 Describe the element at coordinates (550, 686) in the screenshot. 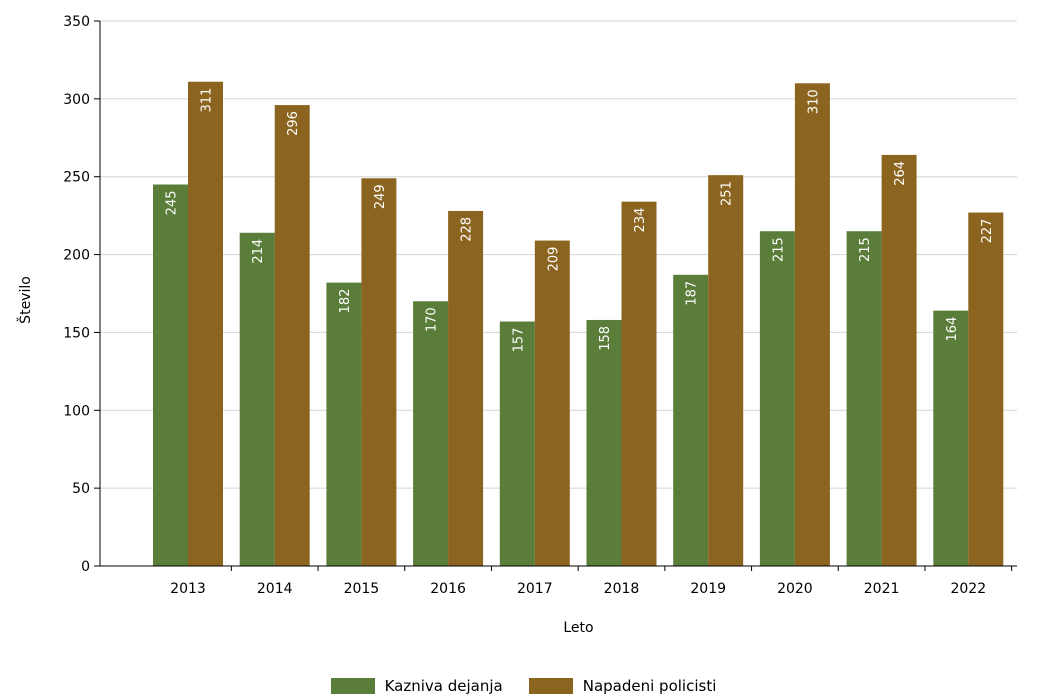

I see `legend-swatch-napadeni-policisti` at that location.